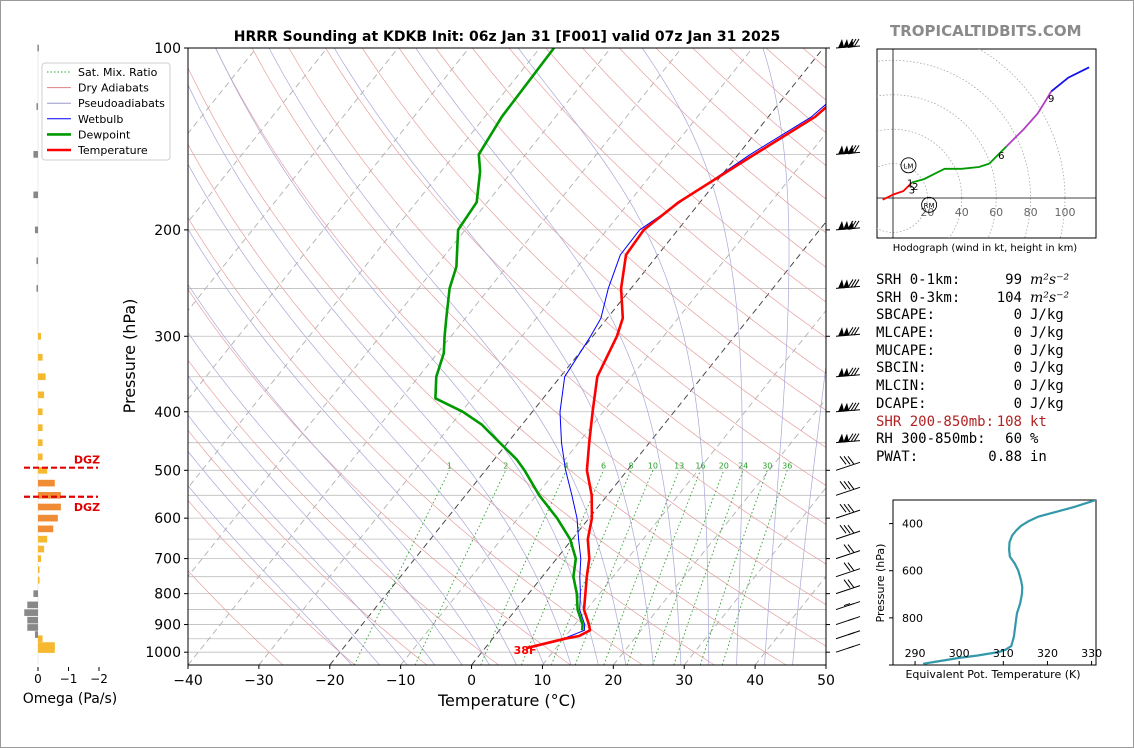  I want to click on isotherm-line, so click(719, 531).